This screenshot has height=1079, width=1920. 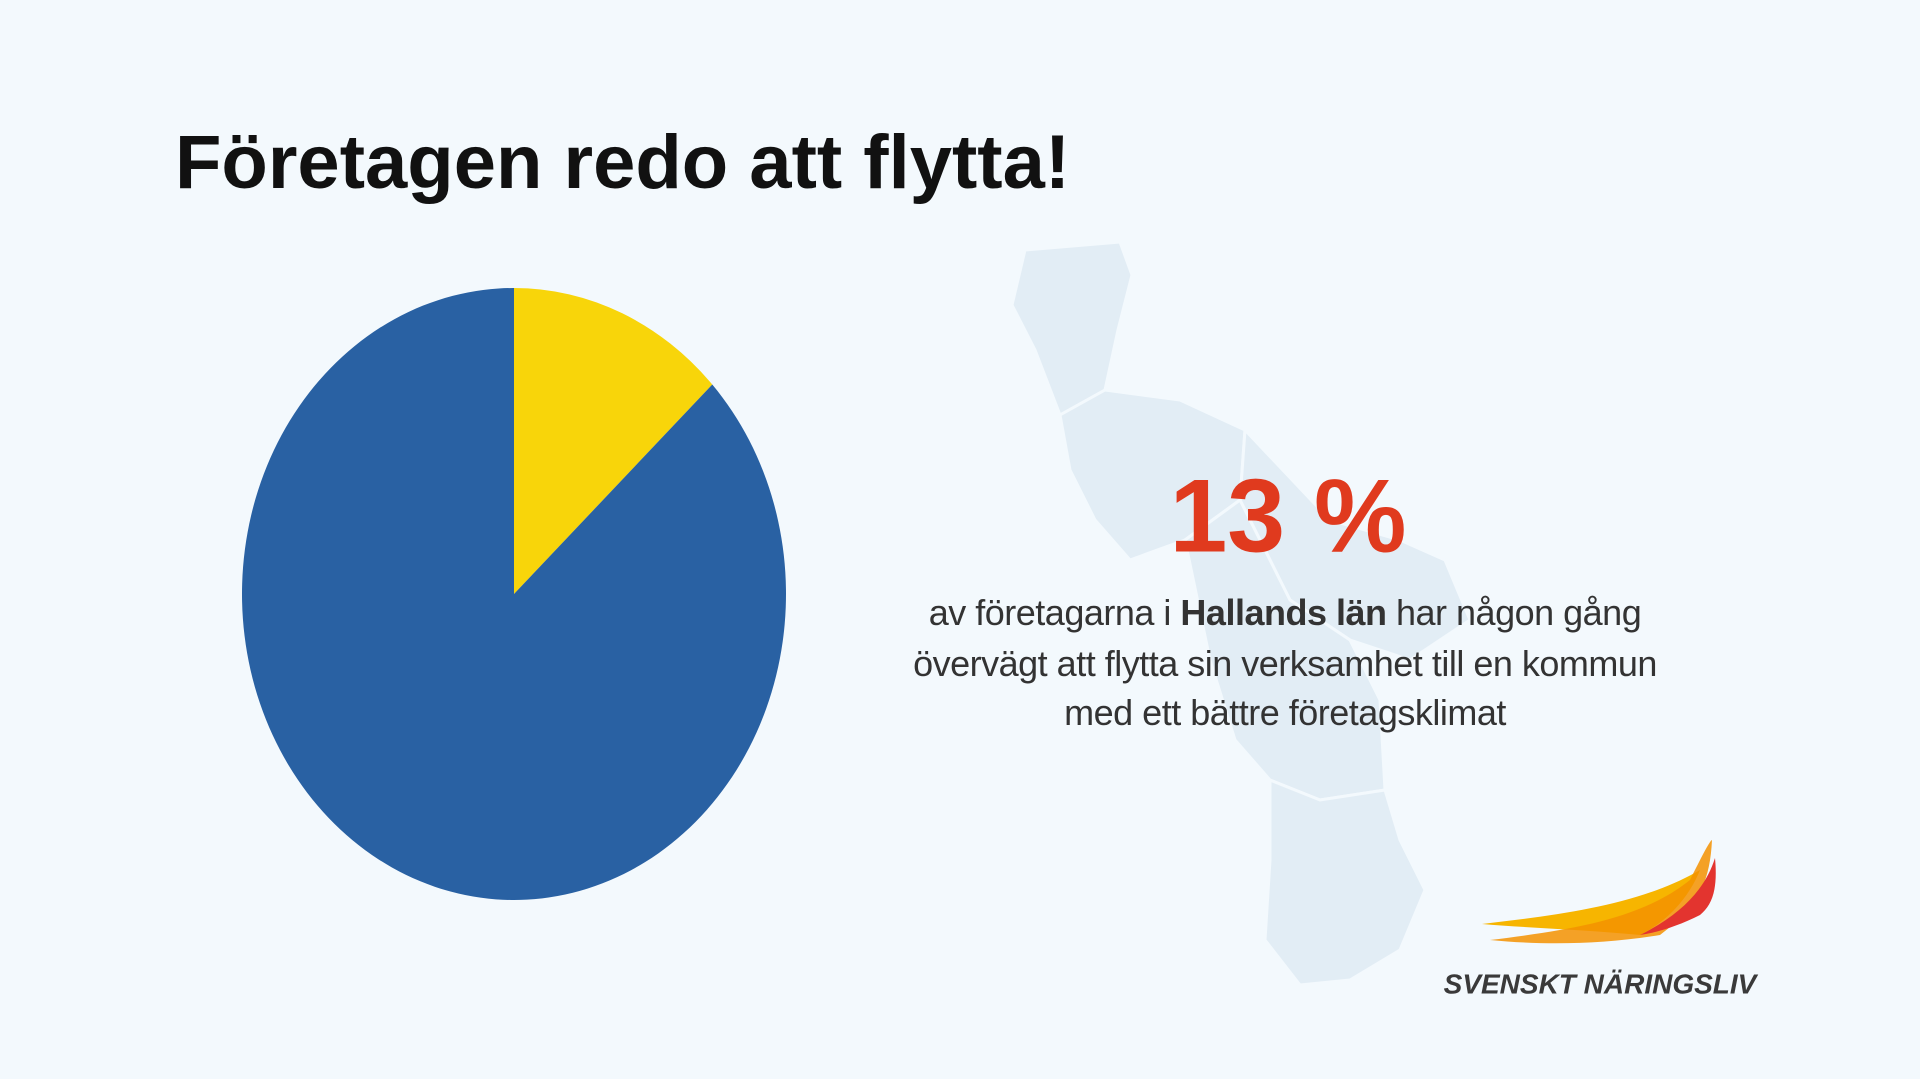 I want to click on chart-title: Företagen redo att flytta!, so click(x=622, y=162).